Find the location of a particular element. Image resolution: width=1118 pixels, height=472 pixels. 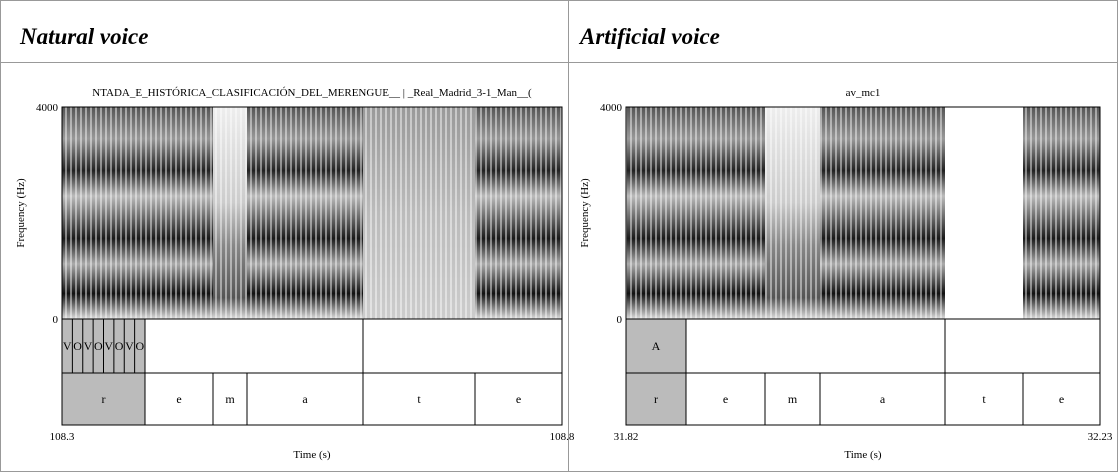

tier-label: A is located at coordinates (656, 346).